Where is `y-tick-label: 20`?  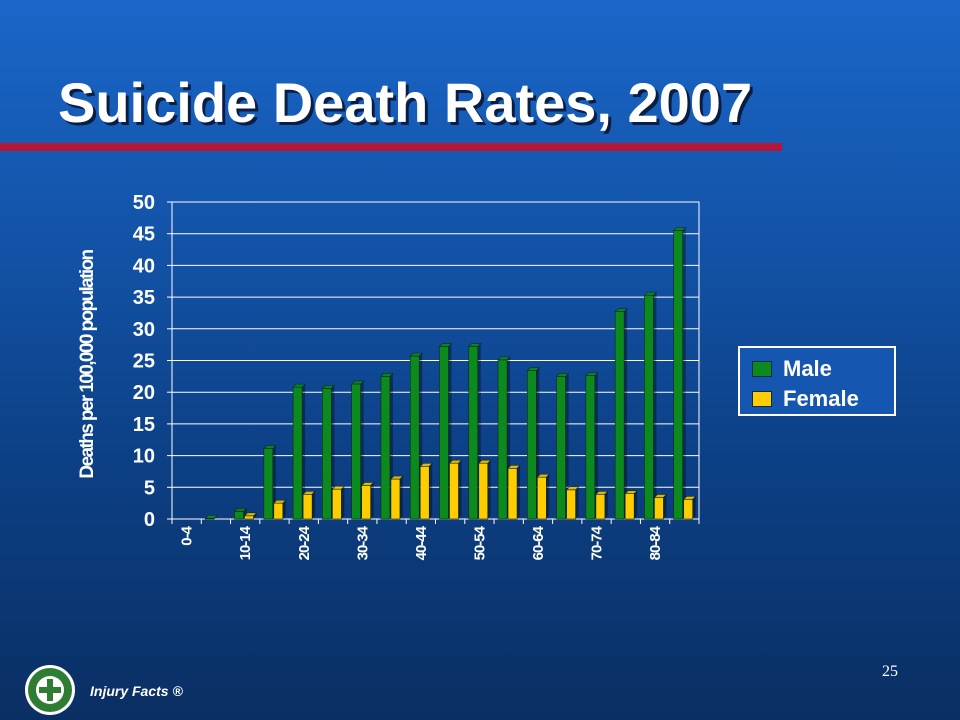 y-tick-label: 20 is located at coordinates (144, 393).